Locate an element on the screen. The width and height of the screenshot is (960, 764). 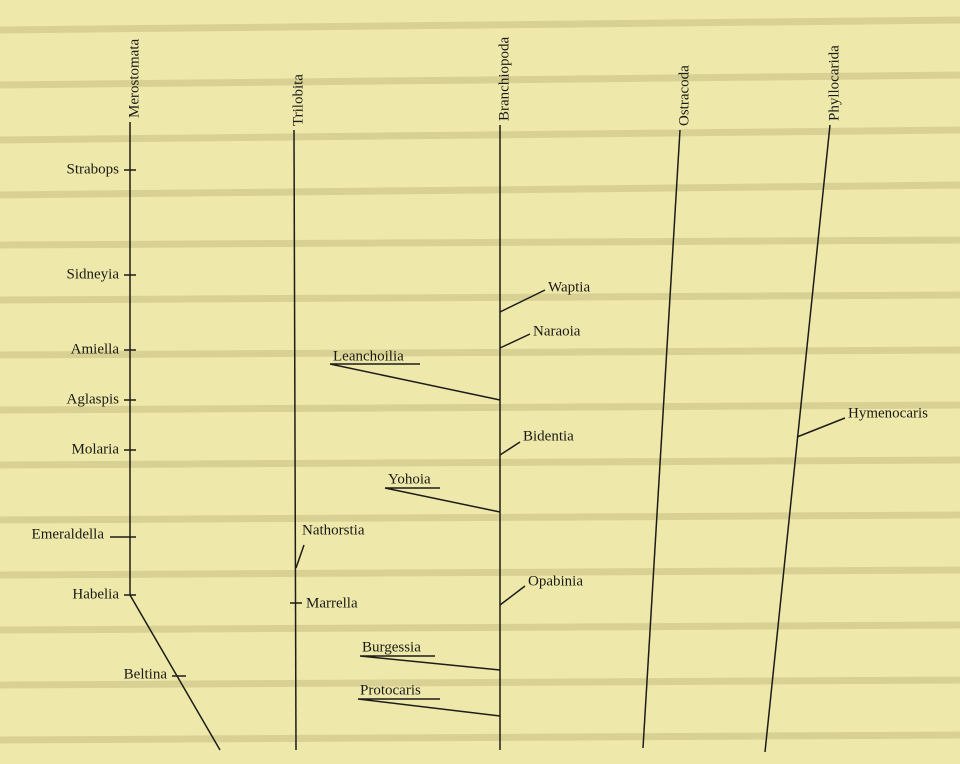
taxon-label: Strabops is located at coordinates (93, 169).